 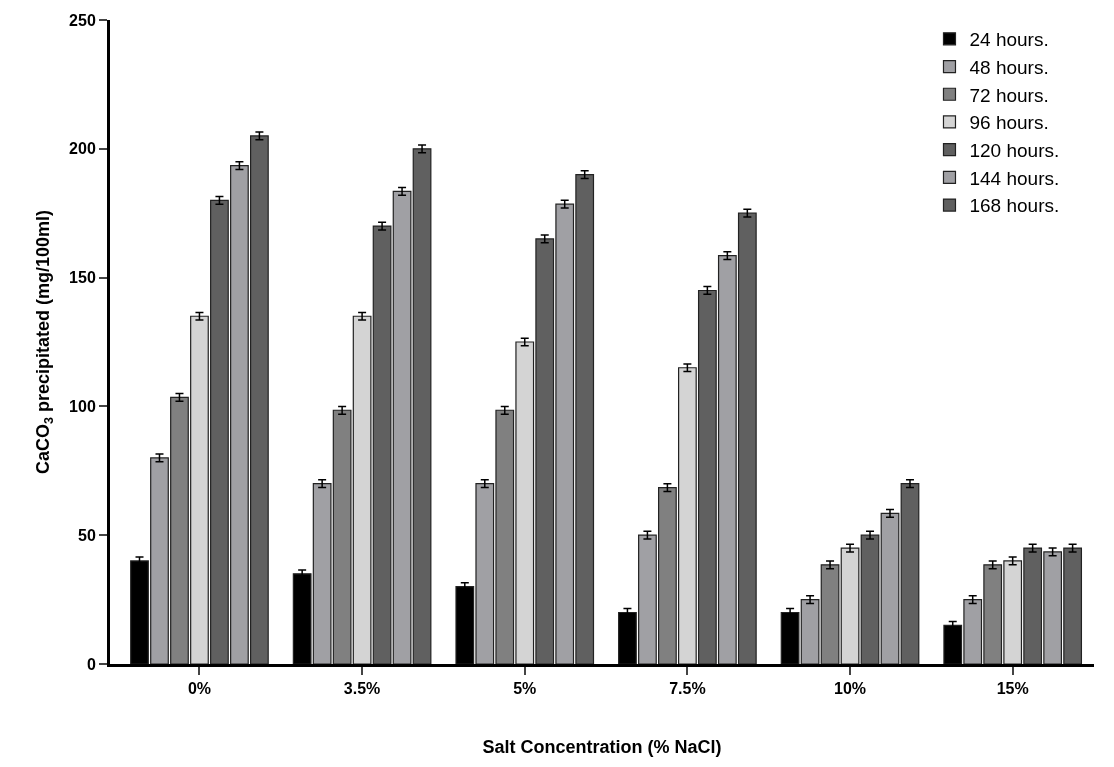 I want to click on legend-label: 96 hours., so click(x=1009, y=123).